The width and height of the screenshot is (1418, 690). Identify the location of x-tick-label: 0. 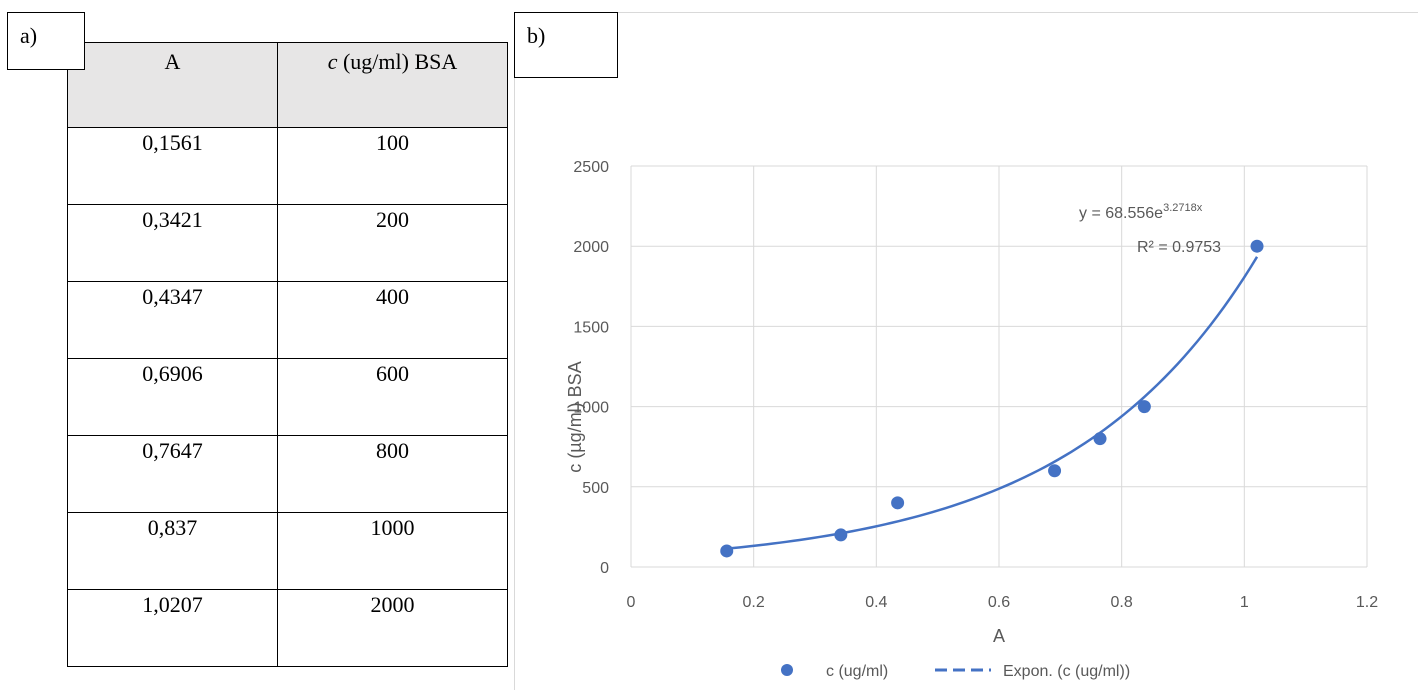
(631, 602).